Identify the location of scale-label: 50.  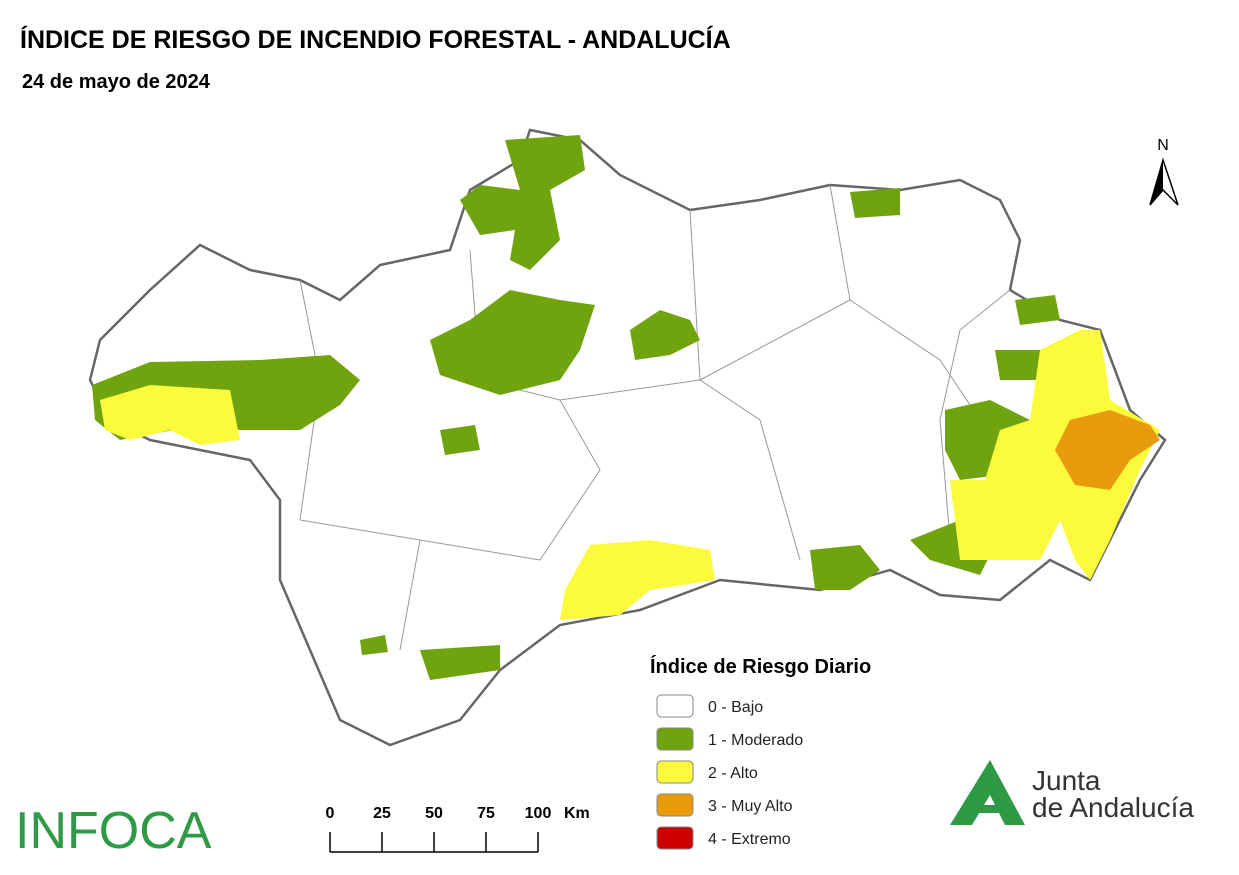
(434, 813).